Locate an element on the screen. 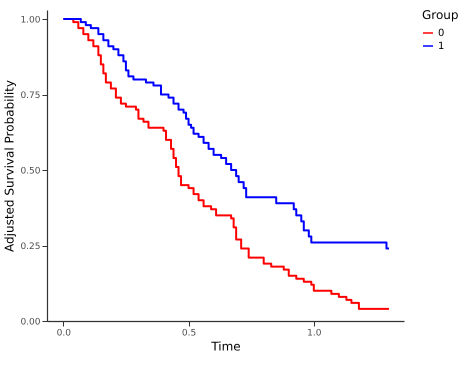 This screenshot has height=367, width=474. legend-title: Group is located at coordinates (440, 15).